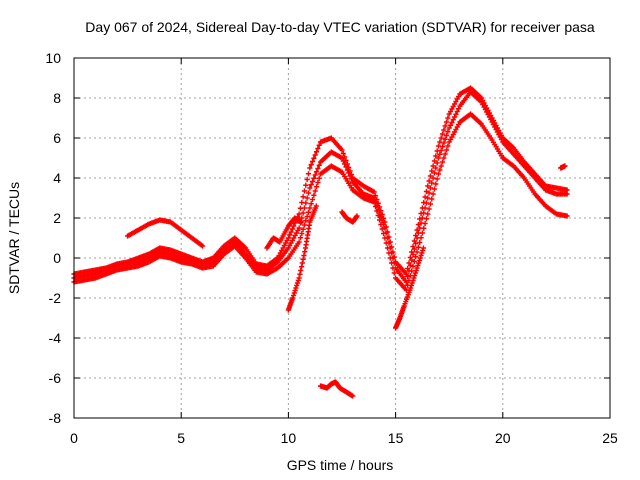  What do you see at coordinates (55, 338) in the screenshot?
I see `y-tick-label: -4` at bounding box center [55, 338].